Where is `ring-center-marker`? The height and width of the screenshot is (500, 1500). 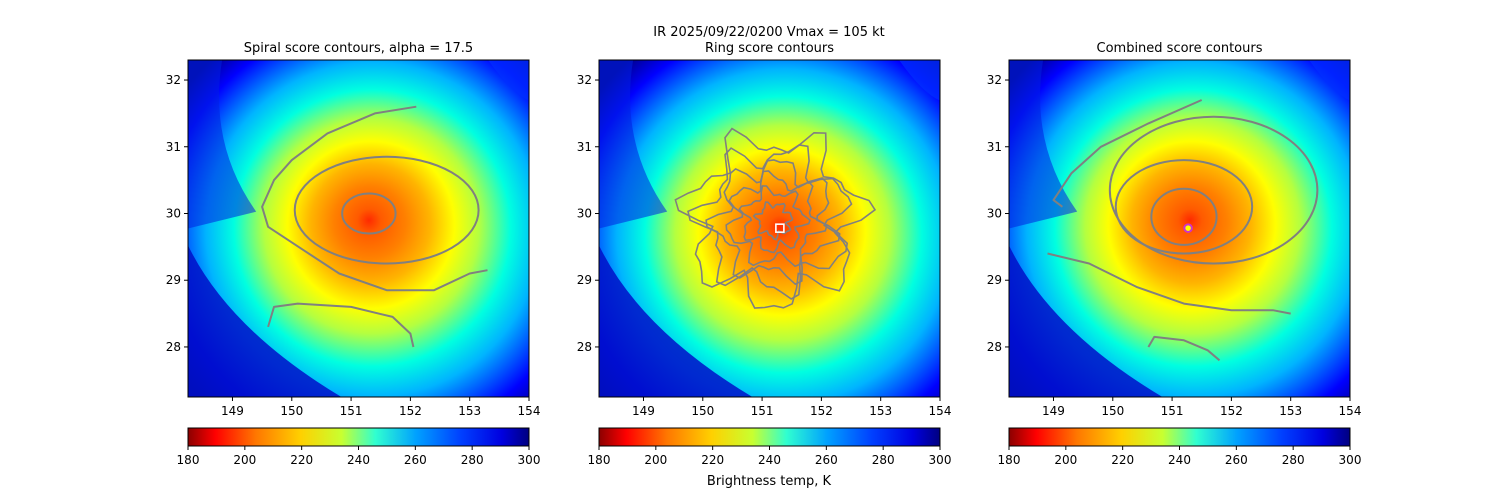
ring-center-marker is located at coordinates (780, 228).